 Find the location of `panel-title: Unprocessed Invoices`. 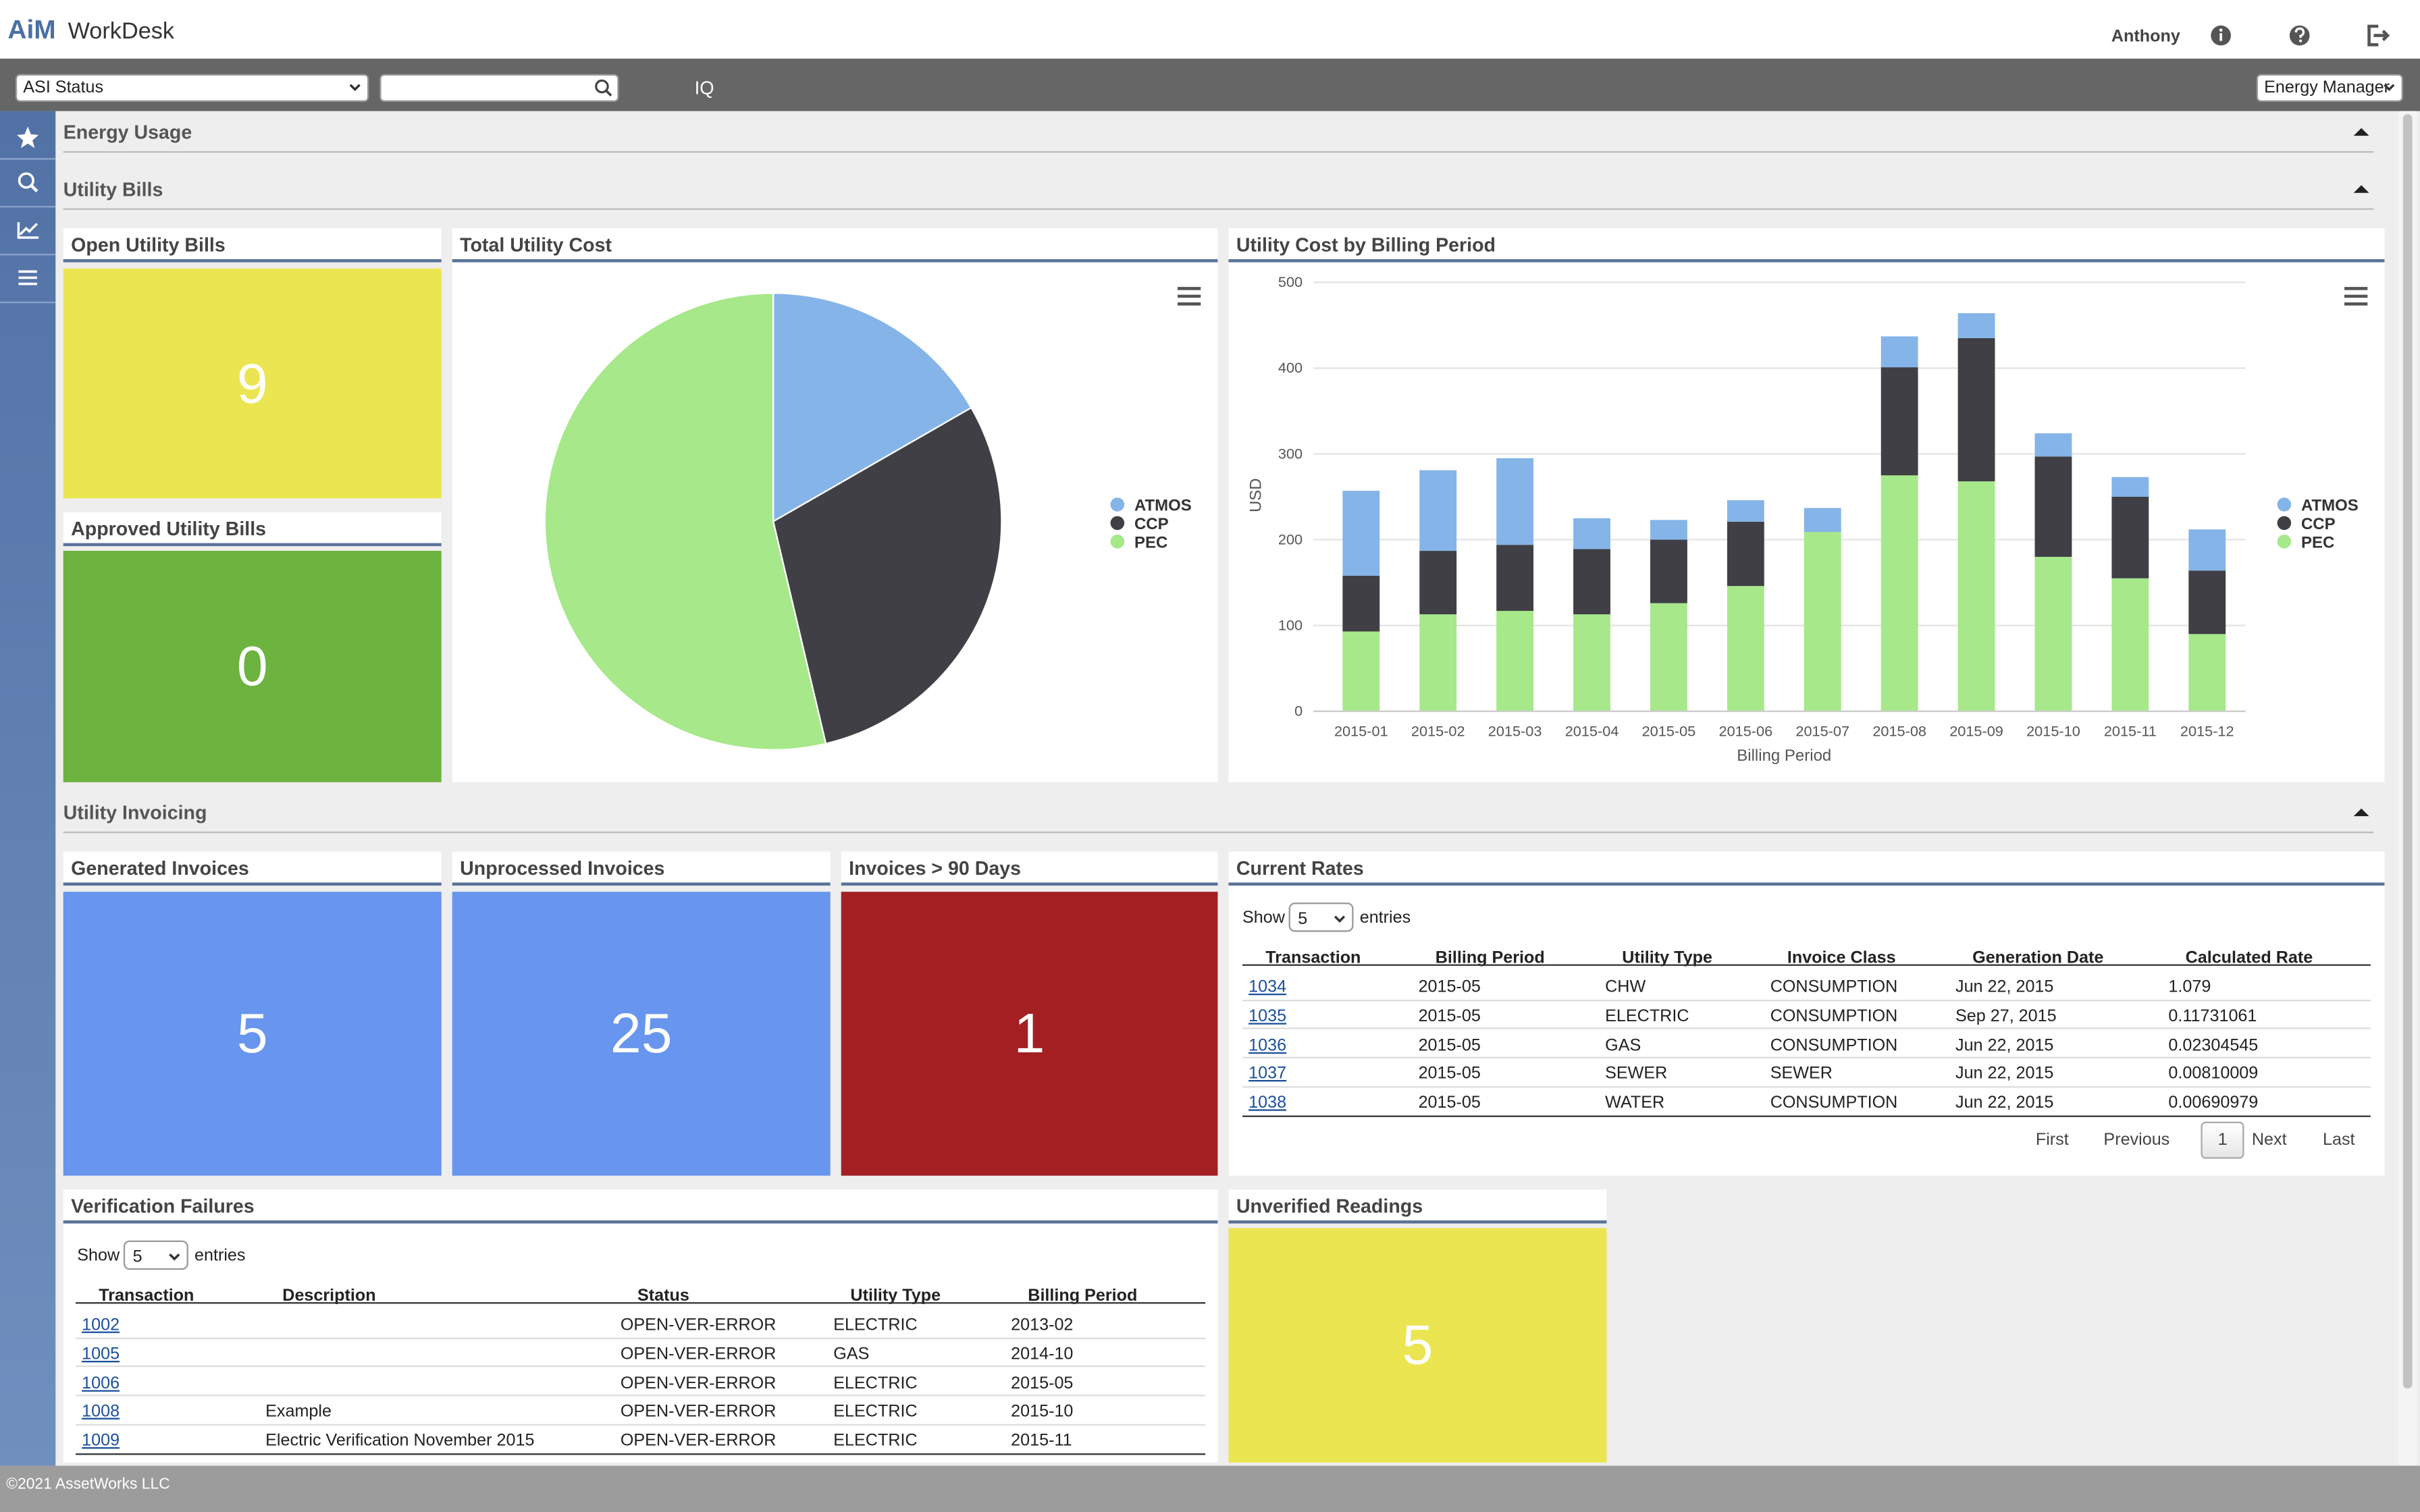

panel-title: Unprocessed Invoices is located at coordinates (641, 868).